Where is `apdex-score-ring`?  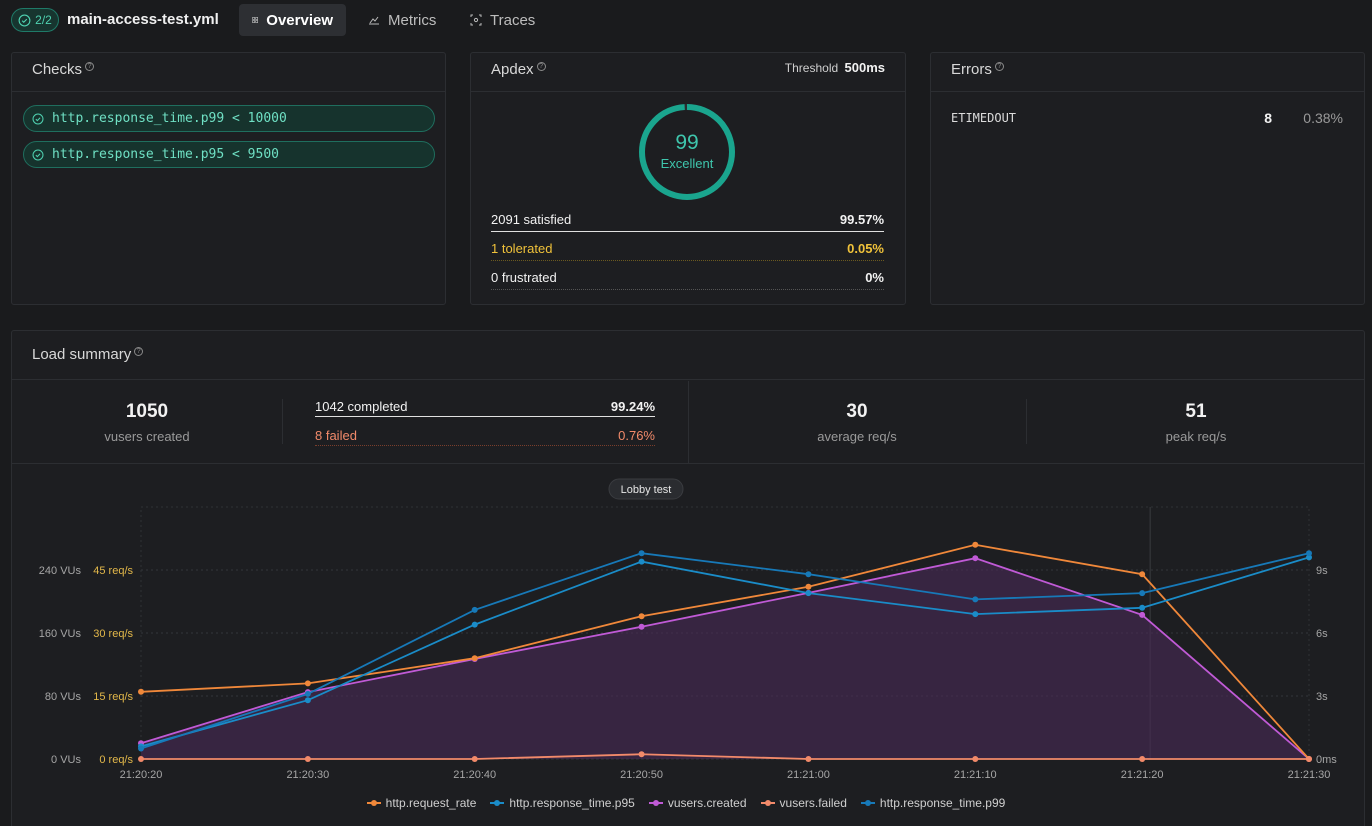
apdex-score-ring is located at coordinates (687, 152).